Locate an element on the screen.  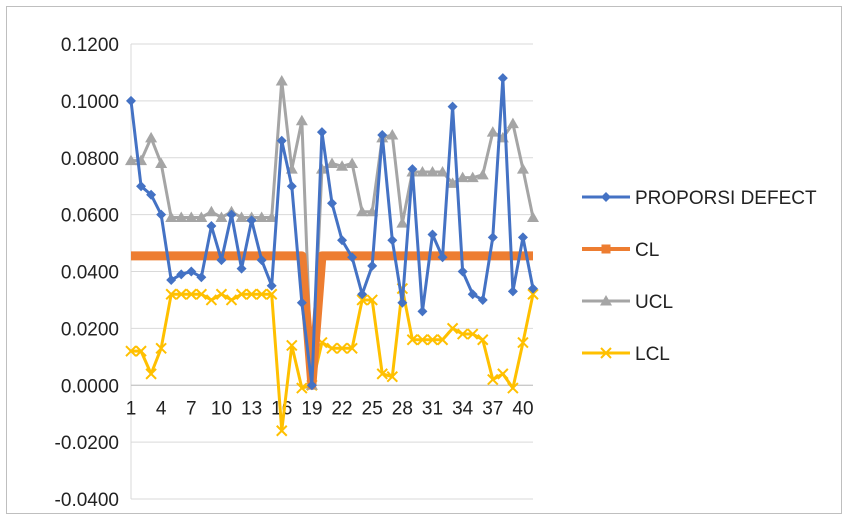
x-tick-label: 7 is located at coordinates (191, 408).